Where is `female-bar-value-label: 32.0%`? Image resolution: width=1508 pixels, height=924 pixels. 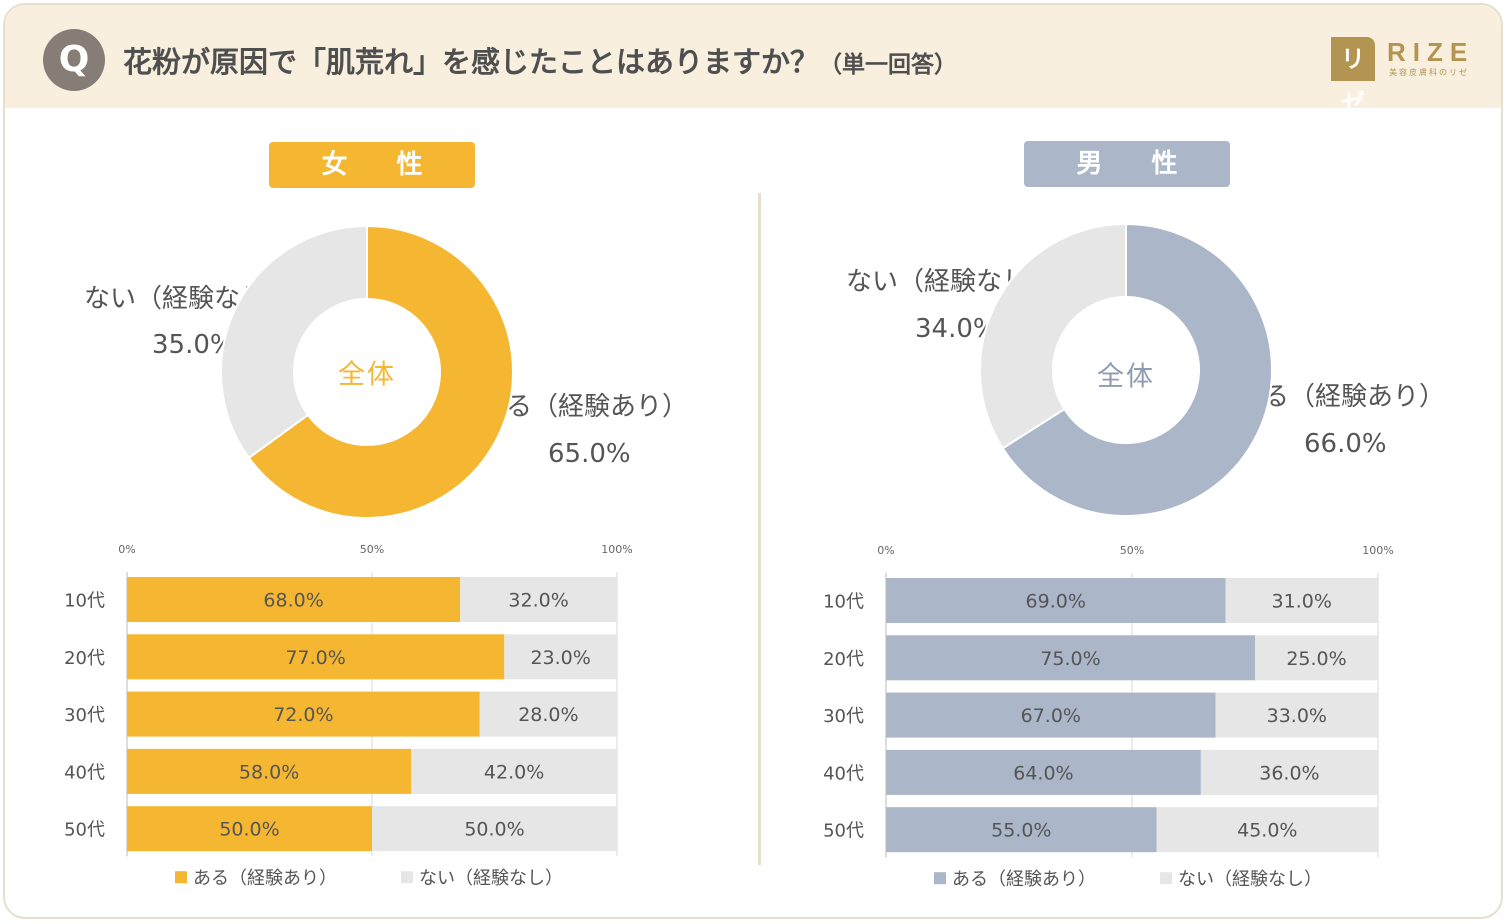 female-bar-value-label: 32.0% is located at coordinates (538, 601).